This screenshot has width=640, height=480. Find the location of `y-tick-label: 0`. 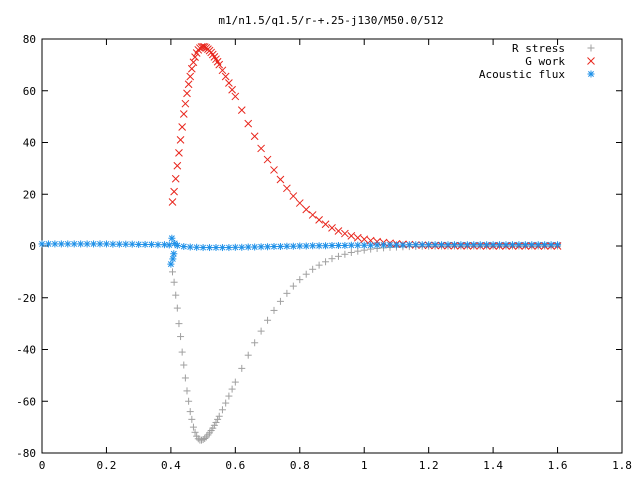

y-tick-label: 0 is located at coordinates (32, 246).